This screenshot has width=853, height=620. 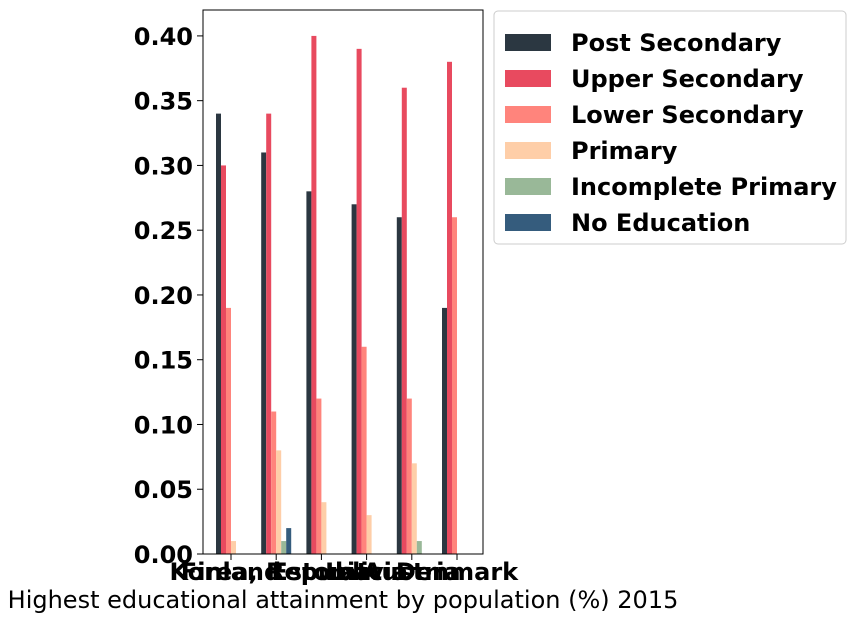 What do you see at coordinates (687, 79) in the screenshot?
I see `legend-entry-label: Upper Secondary` at bounding box center [687, 79].